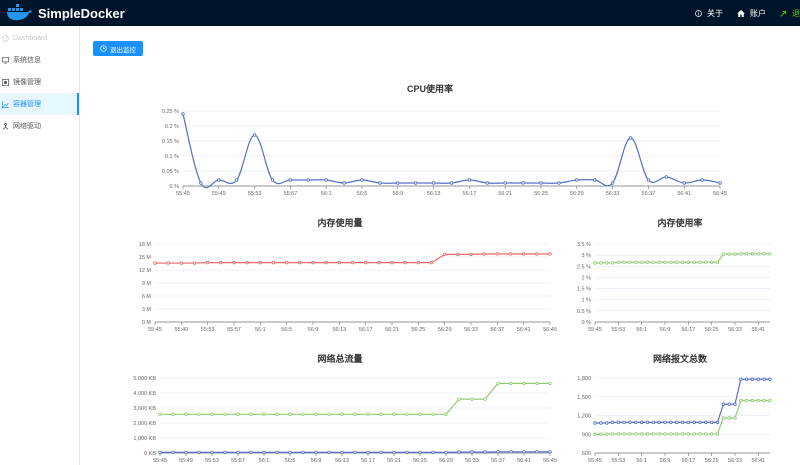  Describe the element at coordinates (751, 13) in the screenshot. I see `account-link: 账户` at that location.